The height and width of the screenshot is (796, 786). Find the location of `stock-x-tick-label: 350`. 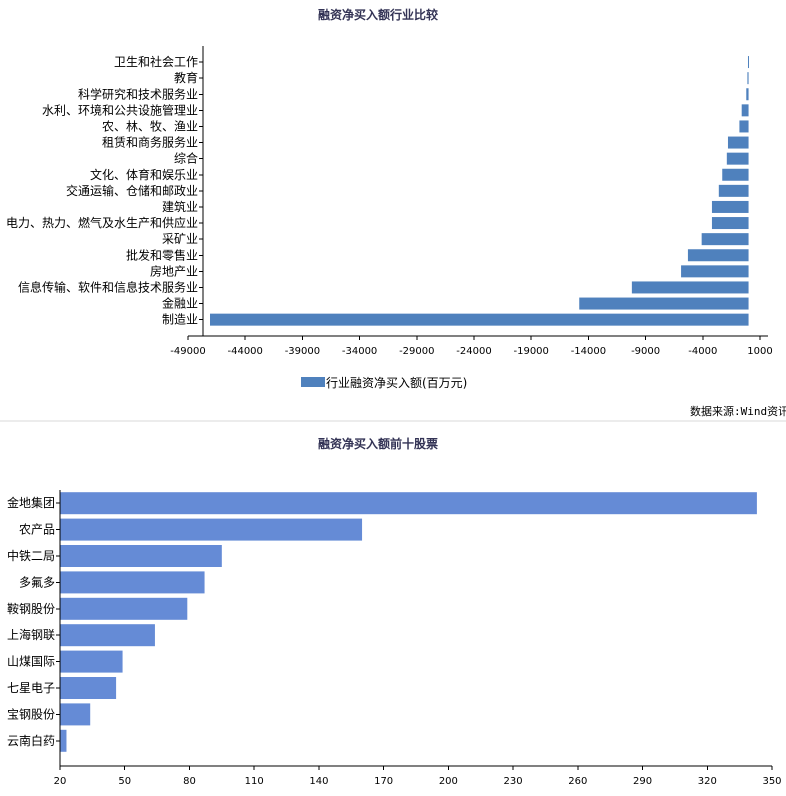

stock-x-tick-label: 350 is located at coordinates (771, 781).